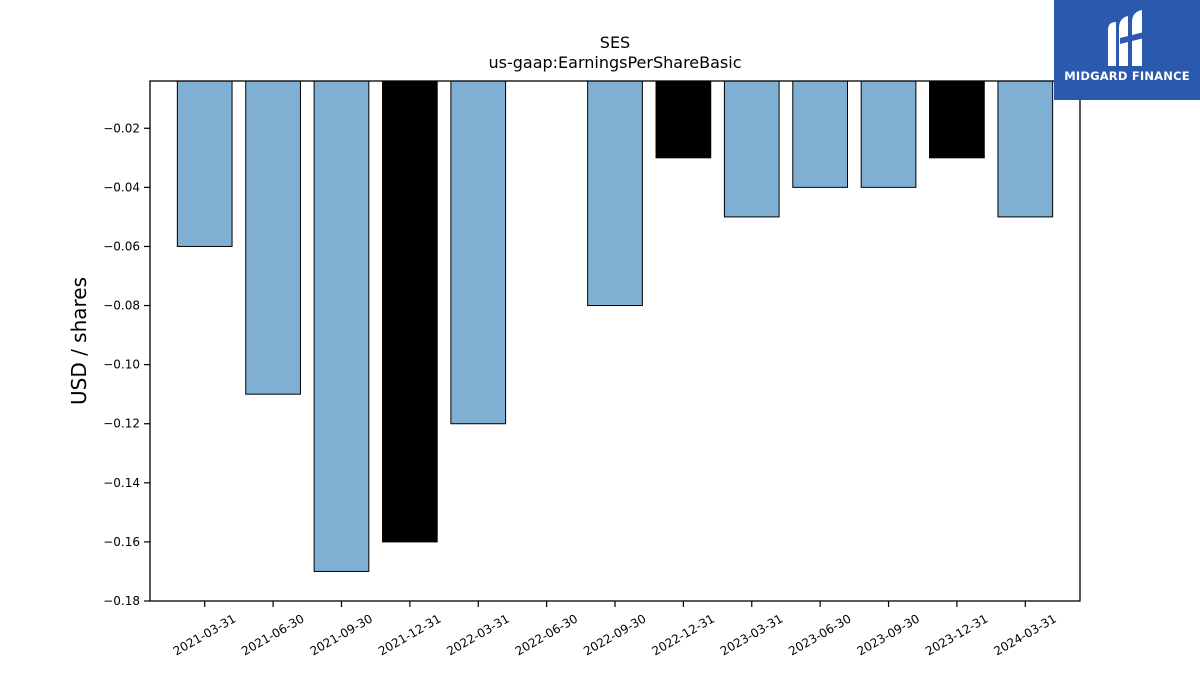 Image resolution: width=1200 pixels, height=675 pixels. I want to click on x-tick-label: 2021-12-31, so click(409, 634).